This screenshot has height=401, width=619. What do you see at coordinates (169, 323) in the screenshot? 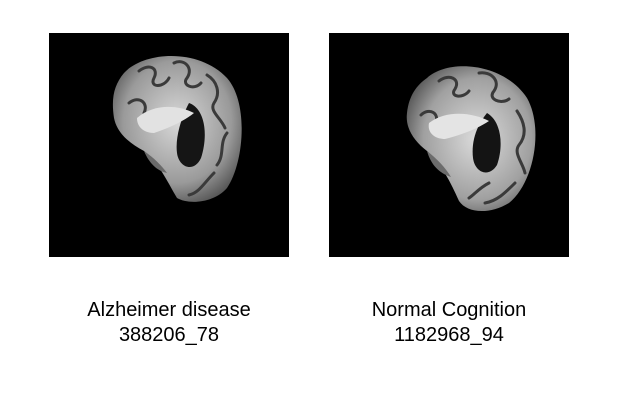
I see `caption-alzheimer: Alzheimer disease 388206_78` at bounding box center [169, 323].